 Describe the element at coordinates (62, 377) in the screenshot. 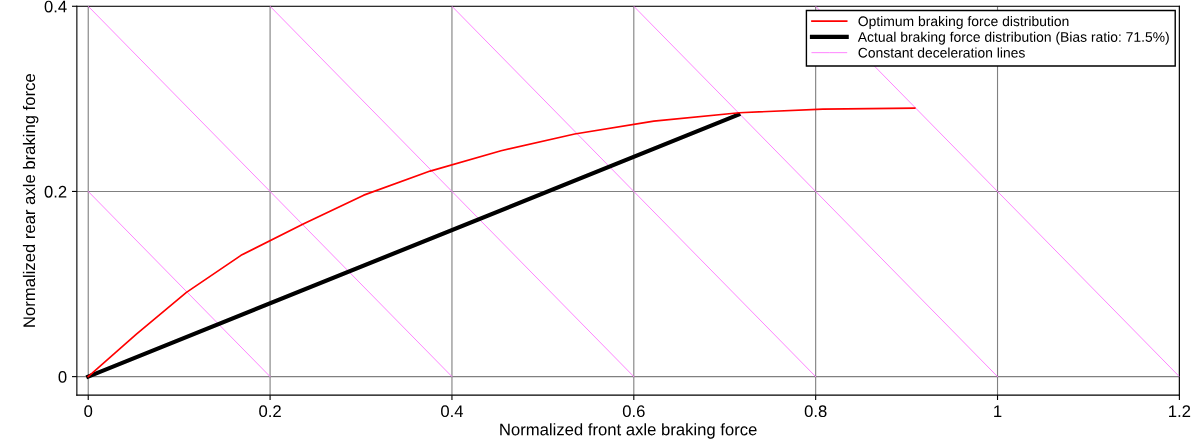

I see `y-tick-label: 0` at that location.